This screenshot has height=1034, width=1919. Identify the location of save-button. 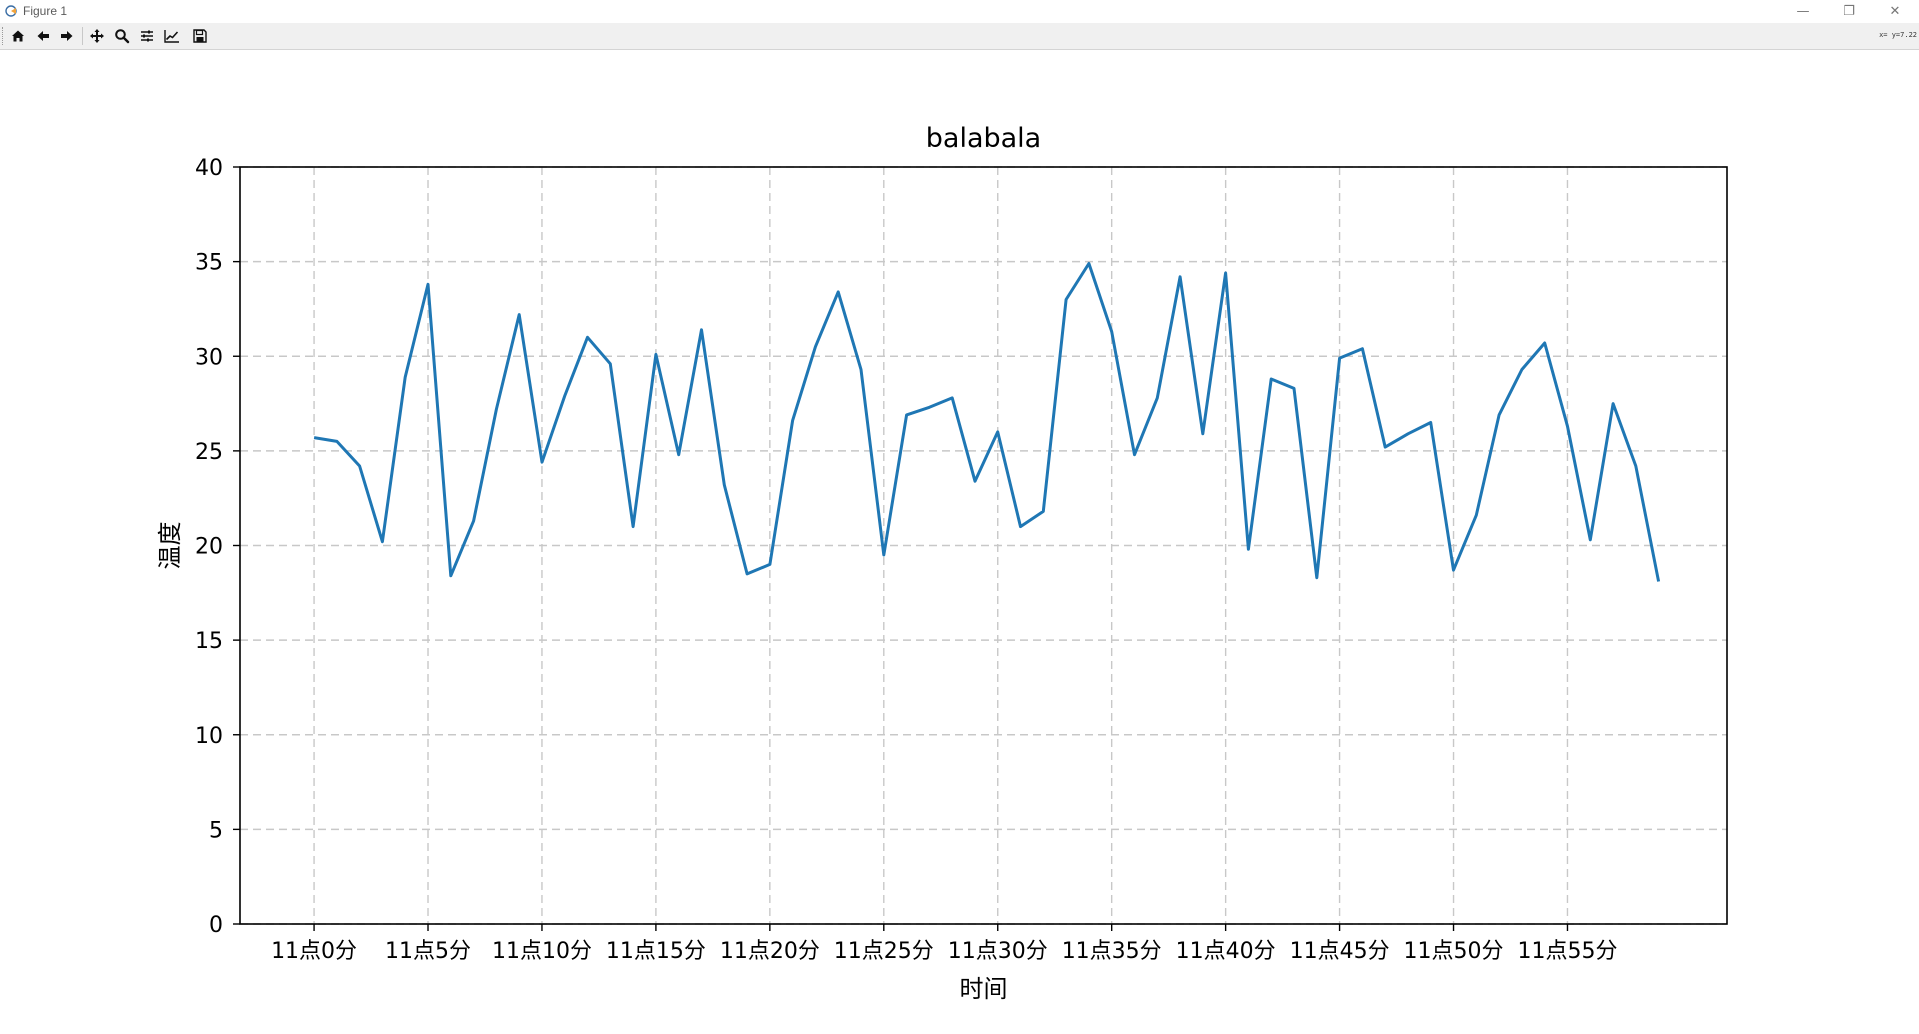
(200, 36).